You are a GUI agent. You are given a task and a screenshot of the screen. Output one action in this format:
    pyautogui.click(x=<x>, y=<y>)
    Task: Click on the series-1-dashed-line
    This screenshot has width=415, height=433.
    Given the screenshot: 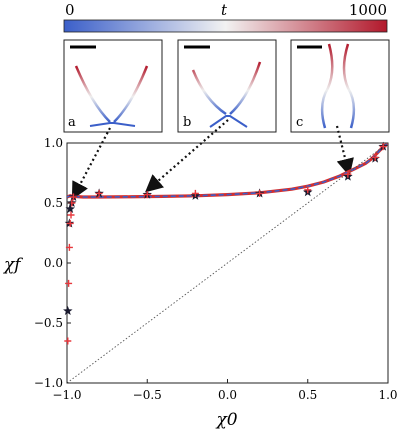 What is the action you would take?
    pyautogui.click(x=227, y=170)
    